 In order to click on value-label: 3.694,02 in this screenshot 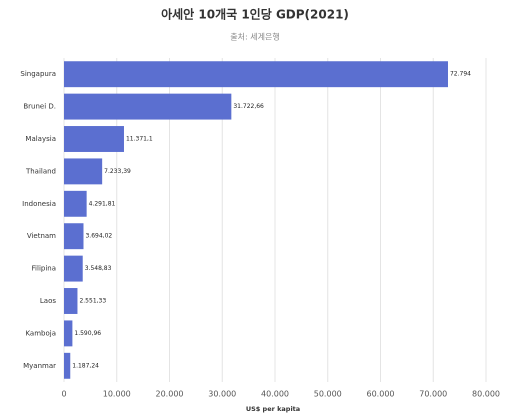, I will do `click(98, 236)`.